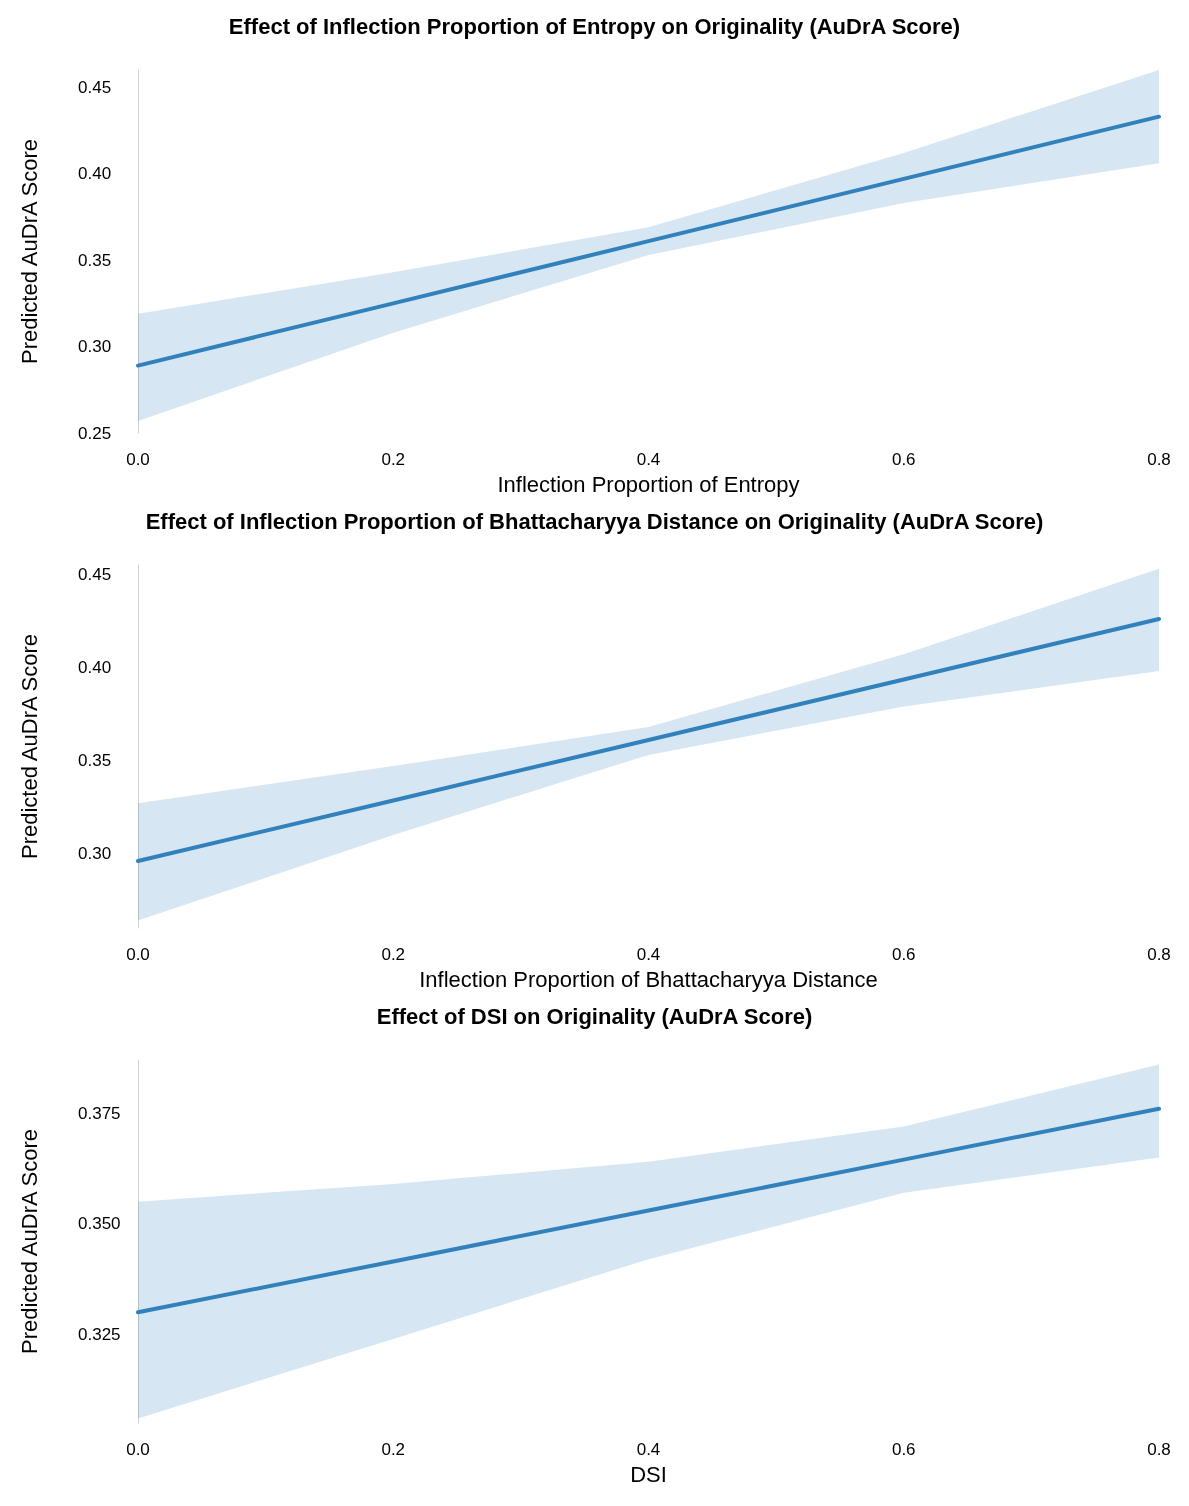 This screenshot has height=1506, width=1189. What do you see at coordinates (594, 521) in the screenshot?
I see `chart-title: Effect of Inflection Proportion of Bhattacharyya Distance on Originality (AuDrA Score)` at bounding box center [594, 521].